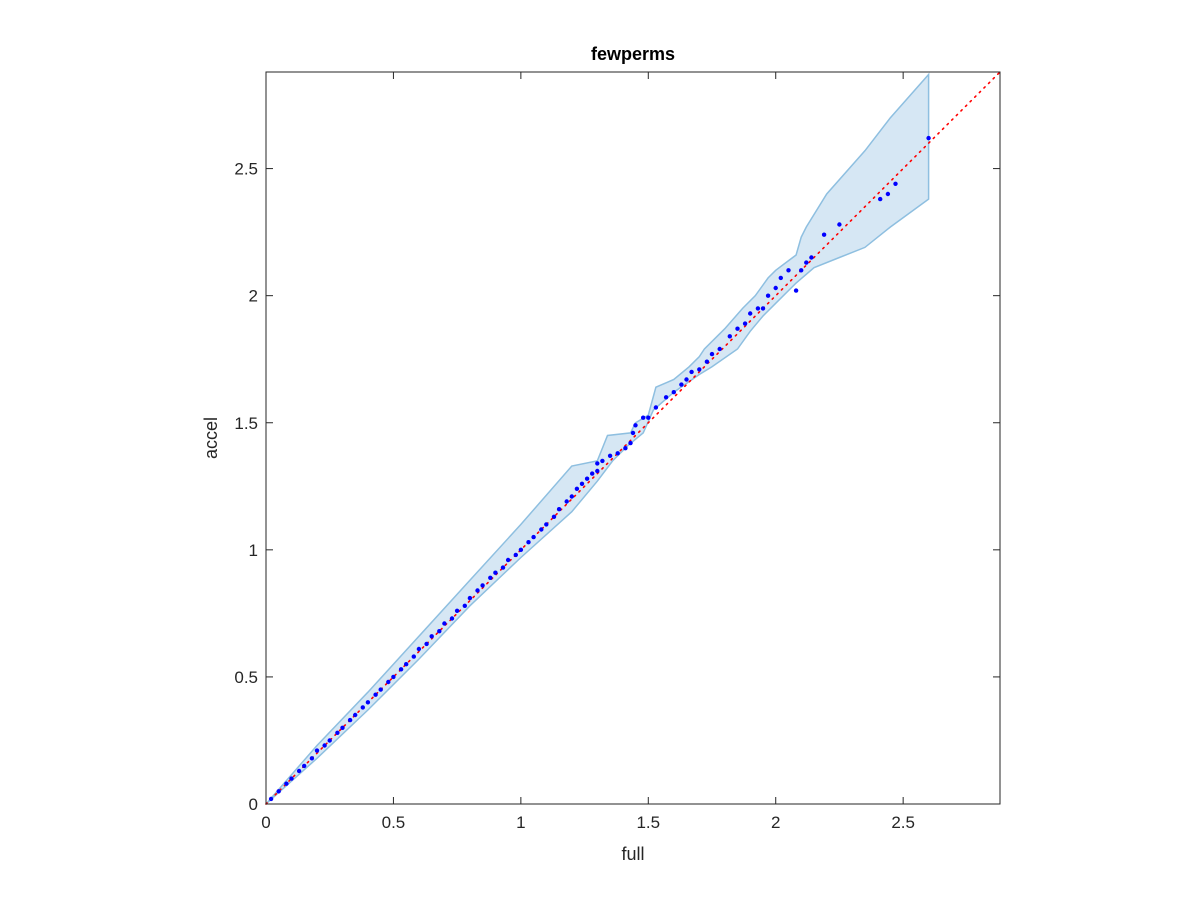 This screenshot has height=900, width=1200. What do you see at coordinates (253, 550) in the screenshot?
I see `y-tick-label: 1` at bounding box center [253, 550].